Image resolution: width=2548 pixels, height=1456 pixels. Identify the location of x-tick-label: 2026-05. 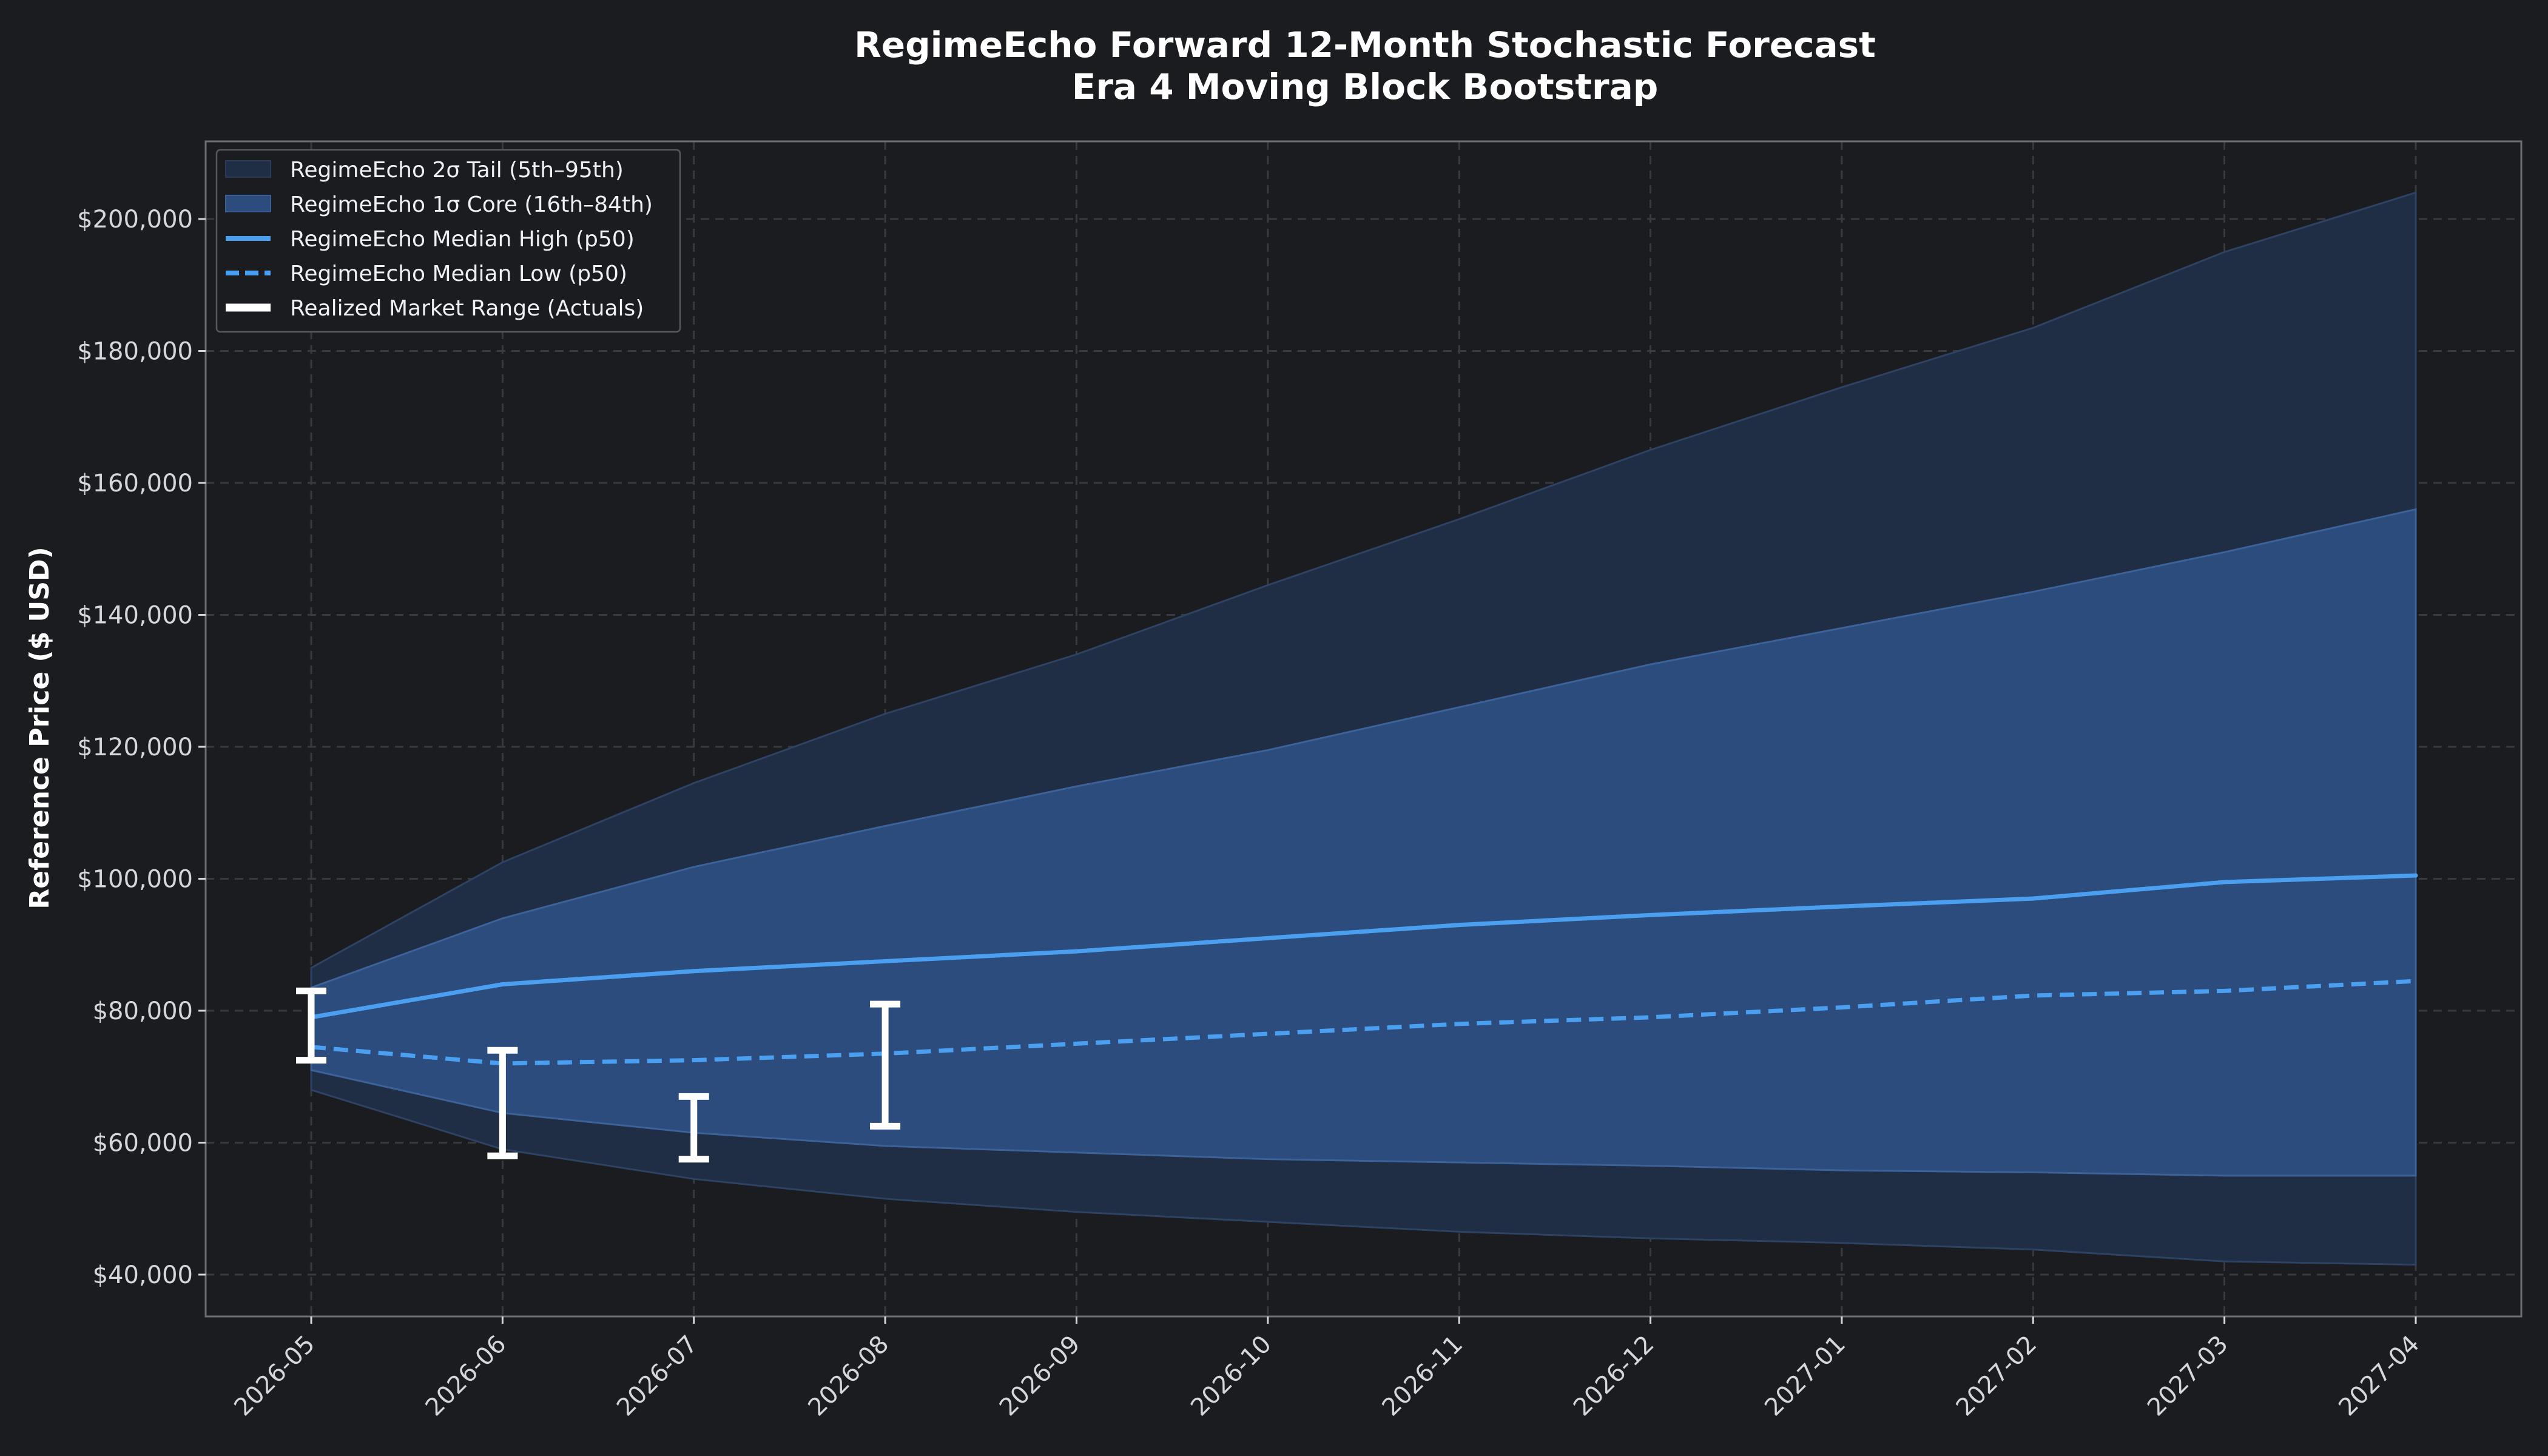
(274, 1376).